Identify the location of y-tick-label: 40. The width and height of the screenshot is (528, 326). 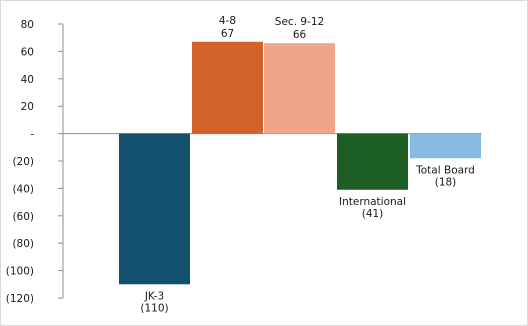
(27, 80).